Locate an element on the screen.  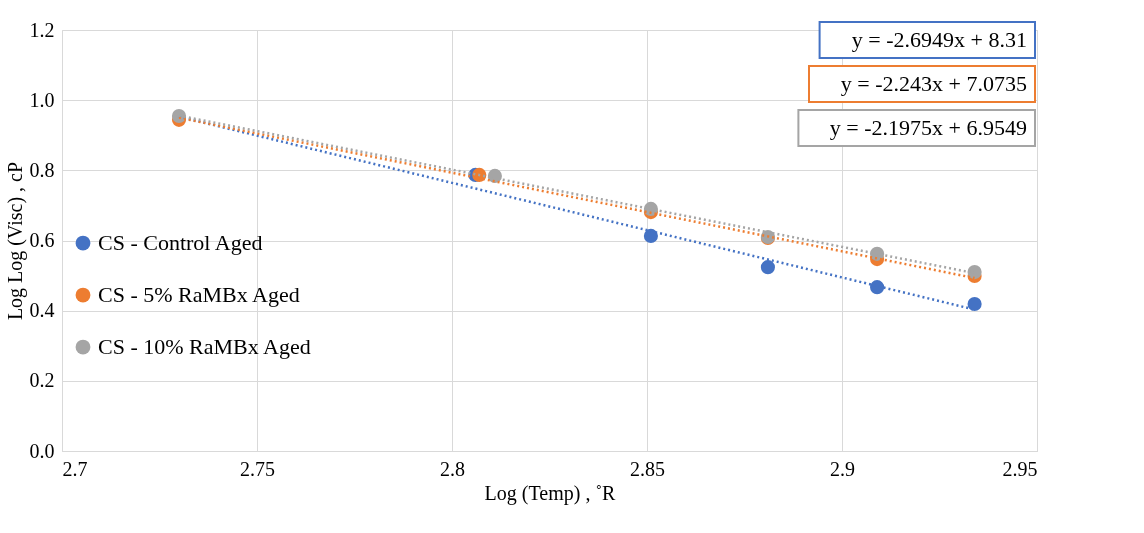
y-tick-label: 1.0 is located at coordinates (42, 99).